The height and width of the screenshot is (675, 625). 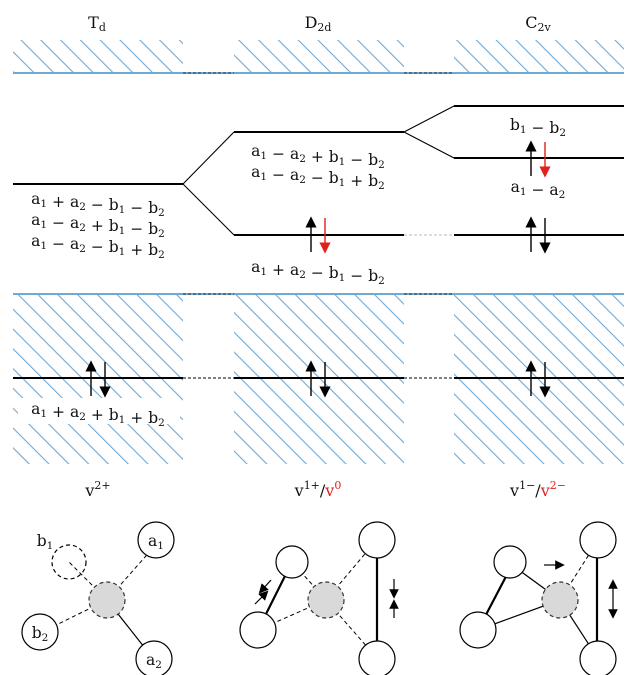 What do you see at coordinates (538, 189) in the screenshot?
I see `c2v-mid-label: a1 − a2` at bounding box center [538, 189].